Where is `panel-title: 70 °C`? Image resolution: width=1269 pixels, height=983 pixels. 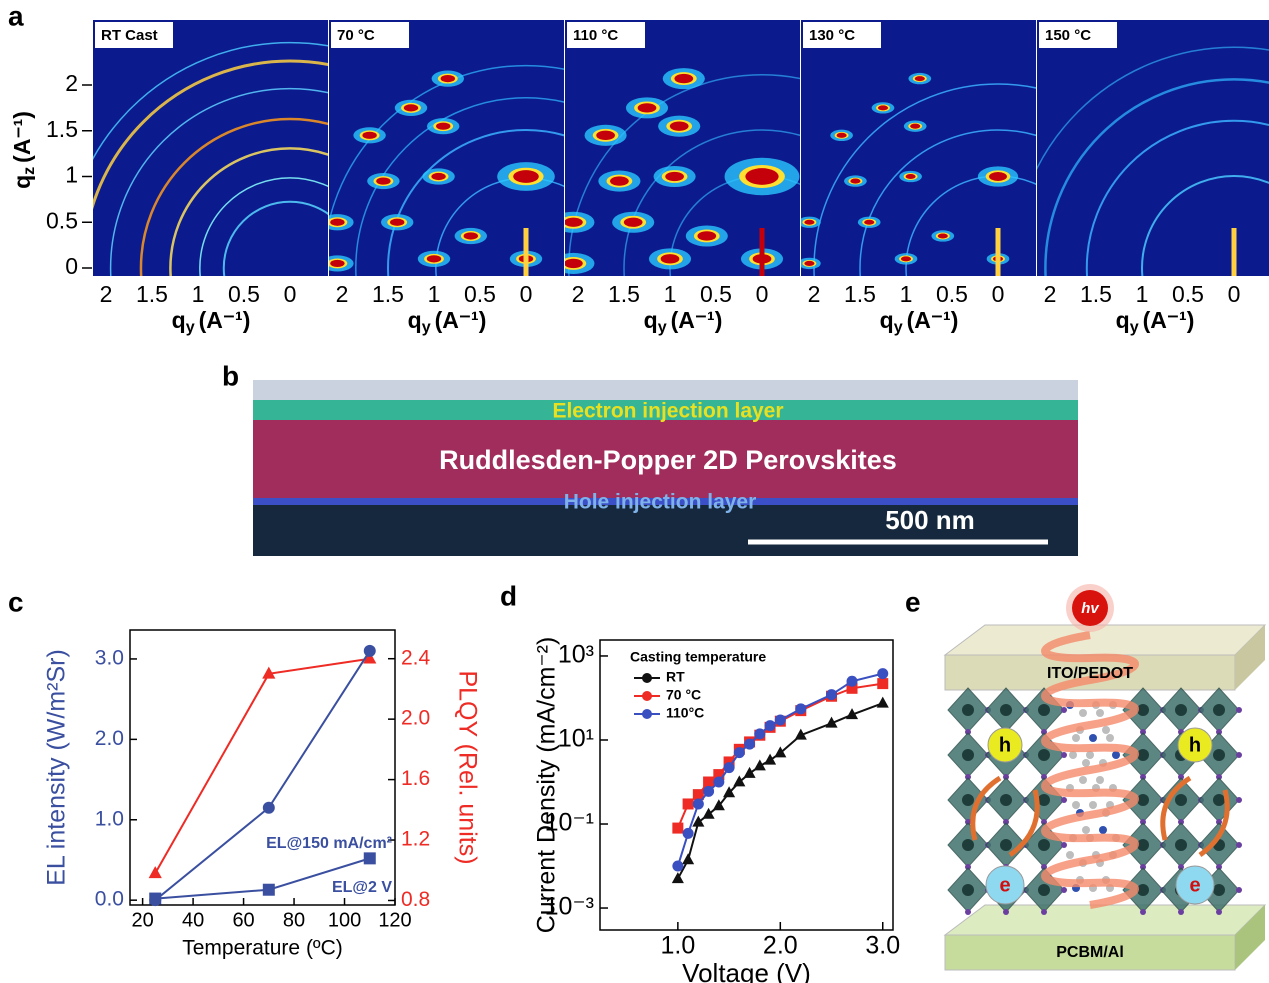 panel-title: 70 °C is located at coordinates (356, 35).